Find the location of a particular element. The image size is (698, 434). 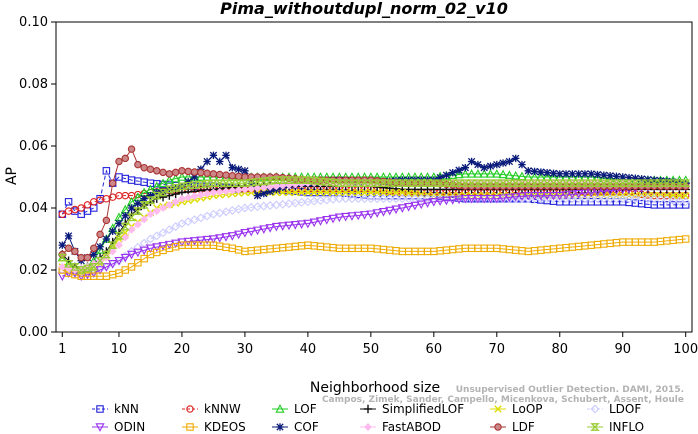

legend-item-fastabod: FastABOD is located at coordinates (400, 427).